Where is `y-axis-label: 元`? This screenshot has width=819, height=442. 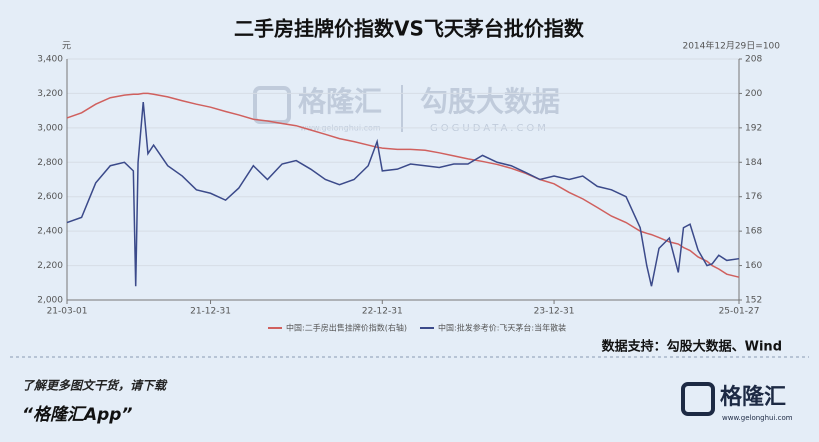
y-axis-label: 元 is located at coordinates (66, 47).